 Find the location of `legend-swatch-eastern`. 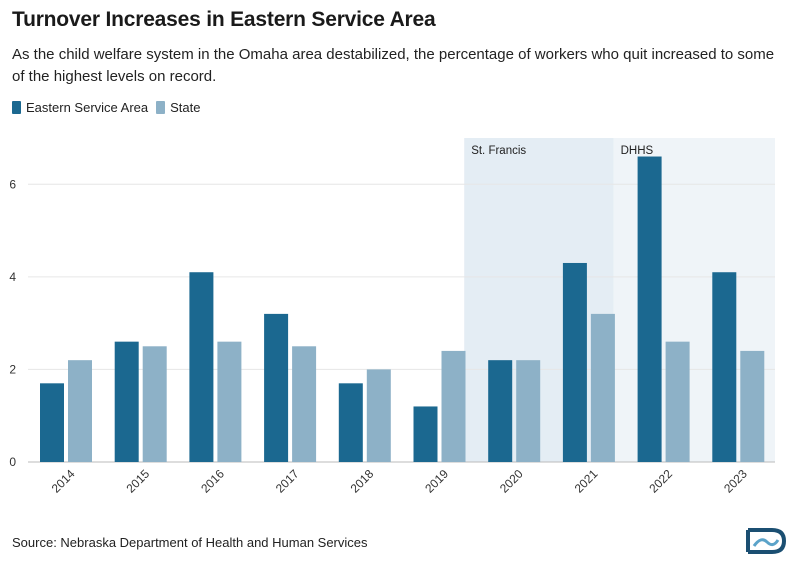

legend-swatch-eastern is located at coordinates (16, 107).